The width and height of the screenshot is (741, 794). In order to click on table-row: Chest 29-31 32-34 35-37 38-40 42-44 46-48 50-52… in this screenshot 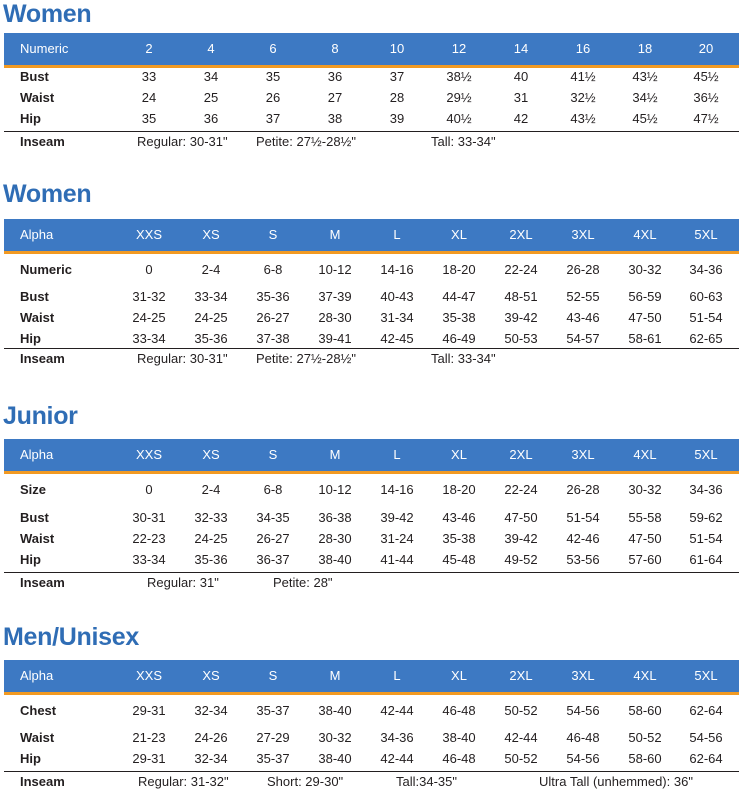, I will do `click(371, 711)`.